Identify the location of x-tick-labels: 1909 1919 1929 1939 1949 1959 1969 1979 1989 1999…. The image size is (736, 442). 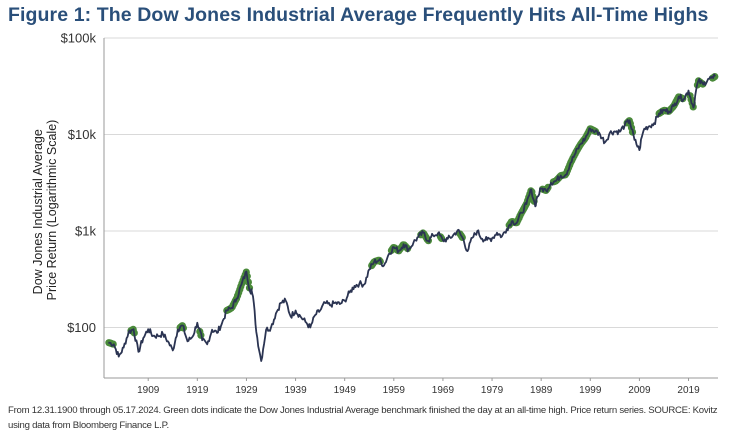
(418, 387).